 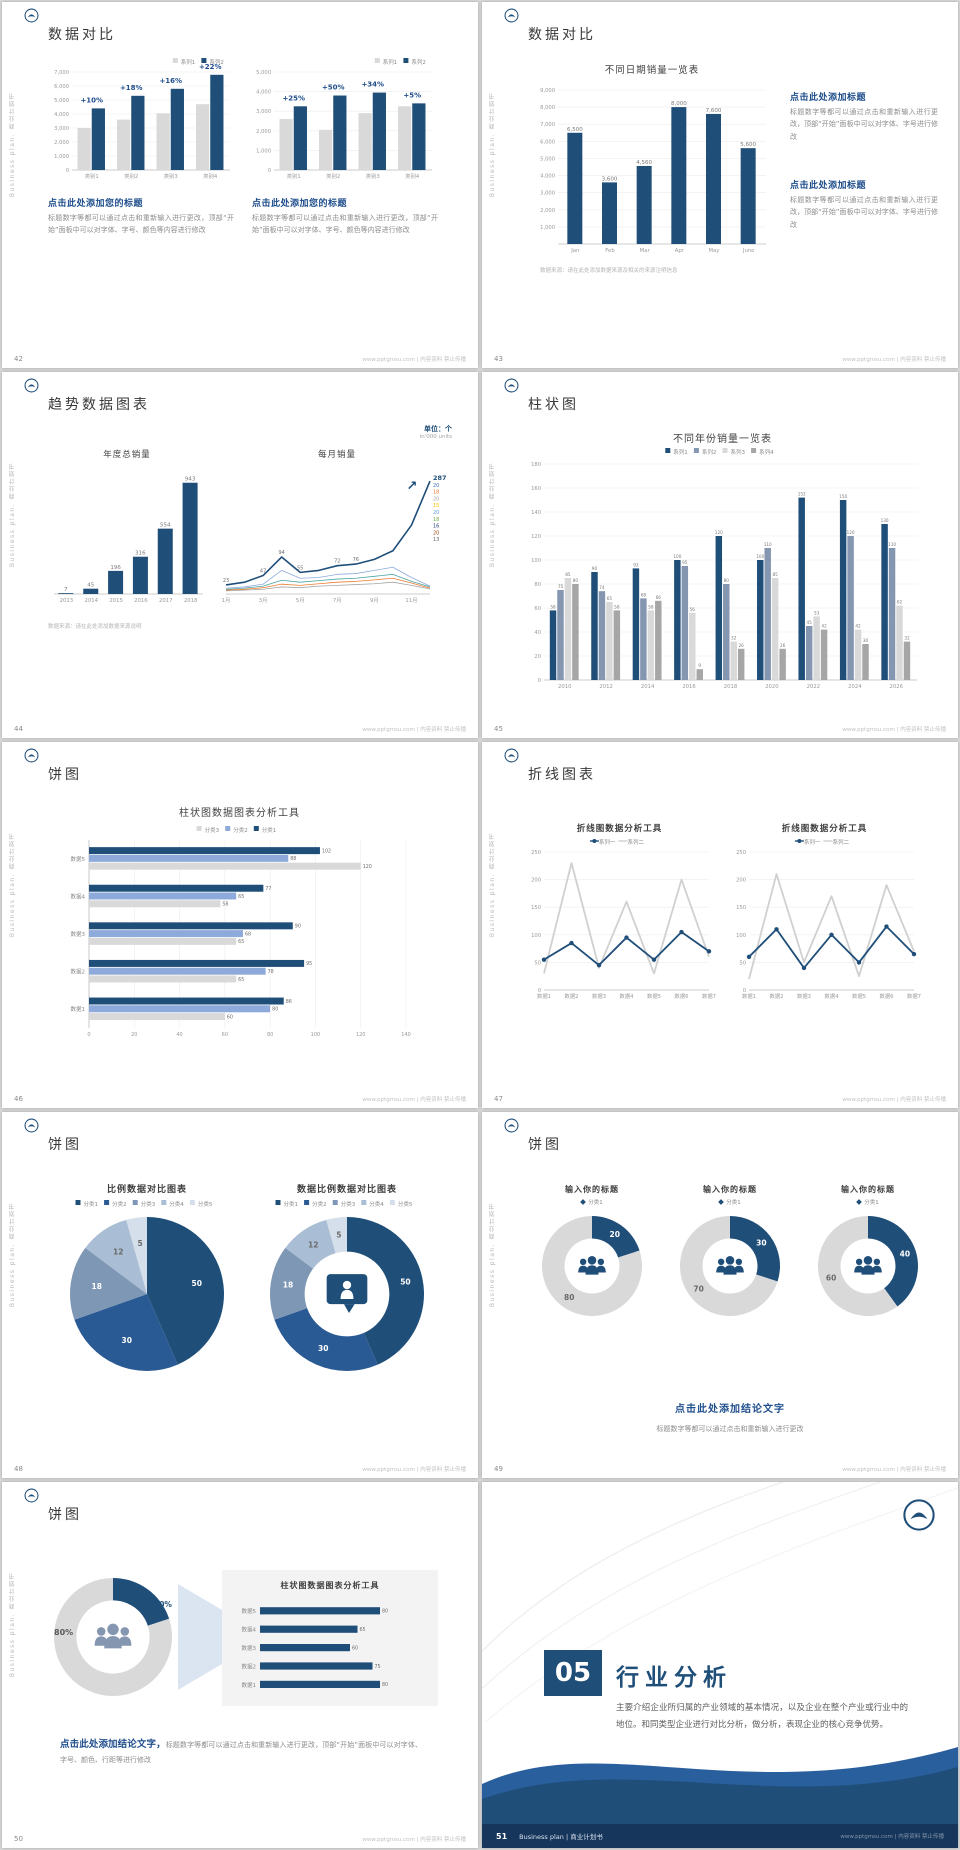 I want to click on donut-chart: 30 70, so click(x=730, y=1266).